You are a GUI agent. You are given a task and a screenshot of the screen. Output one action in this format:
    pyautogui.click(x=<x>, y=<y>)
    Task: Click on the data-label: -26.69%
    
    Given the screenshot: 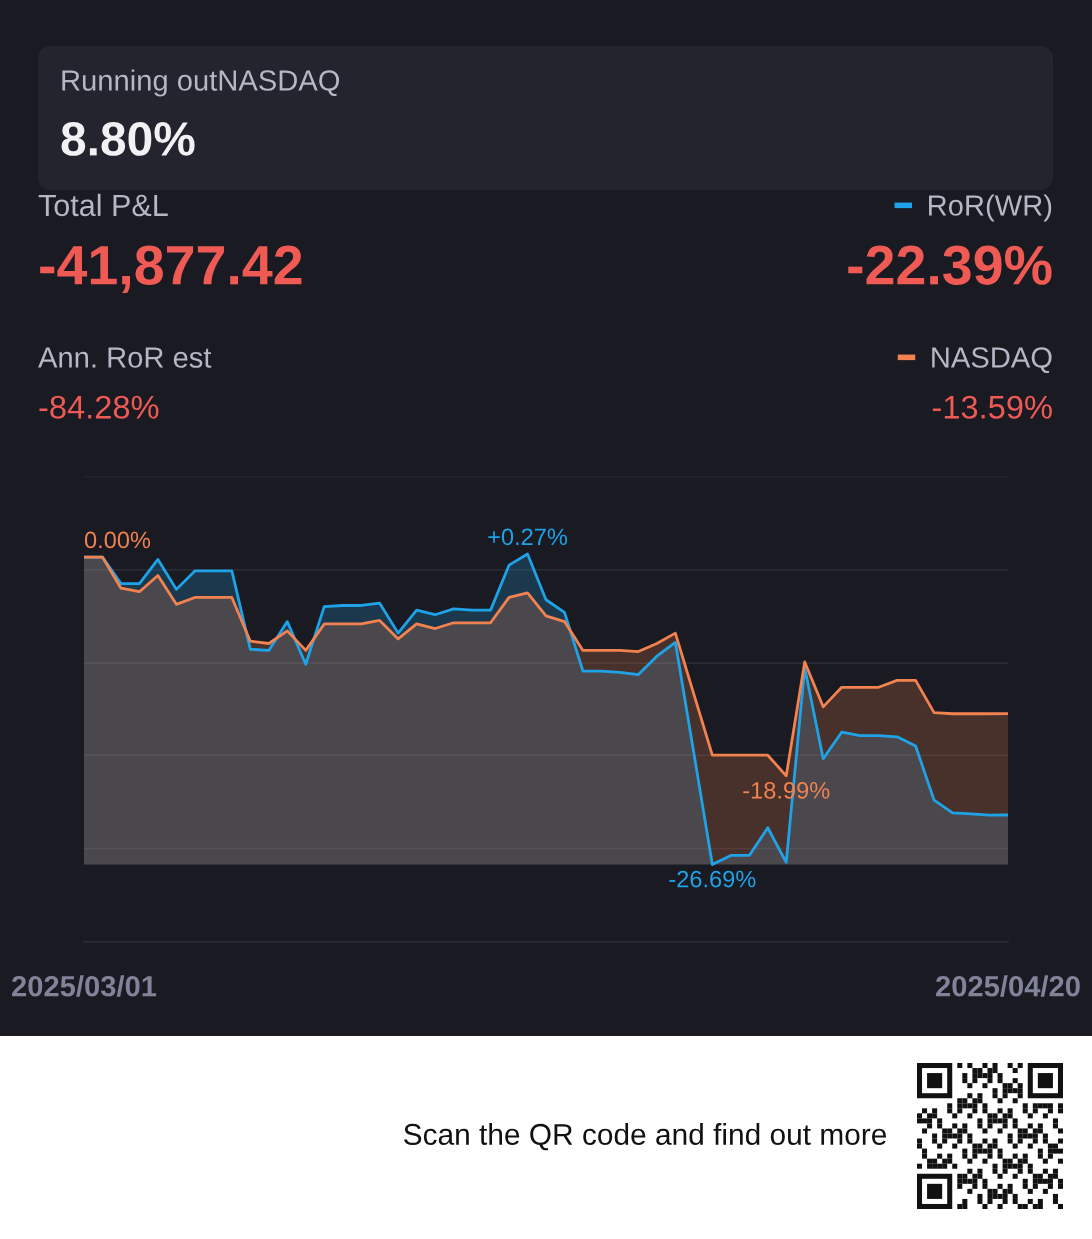 What is the action you would take?
    pyautogui.click(x=712, y=879)
    